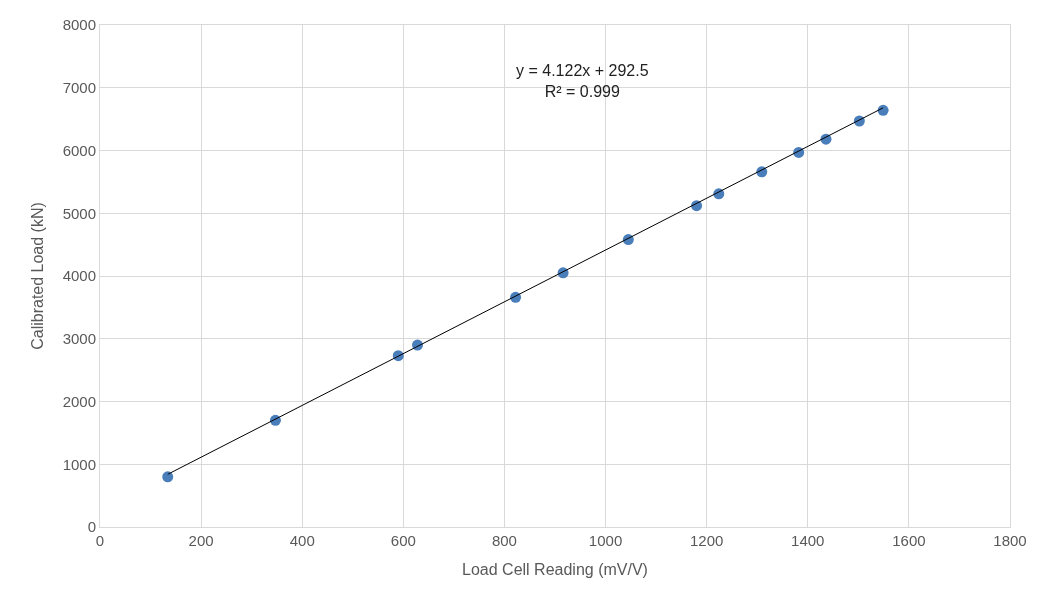 The height and width of the screenshot is (602, 1045). What do you see at coordinates (79, 87) in the screenshot?
I see `y-tick-label: 7000` at bounding box center [79, 87].